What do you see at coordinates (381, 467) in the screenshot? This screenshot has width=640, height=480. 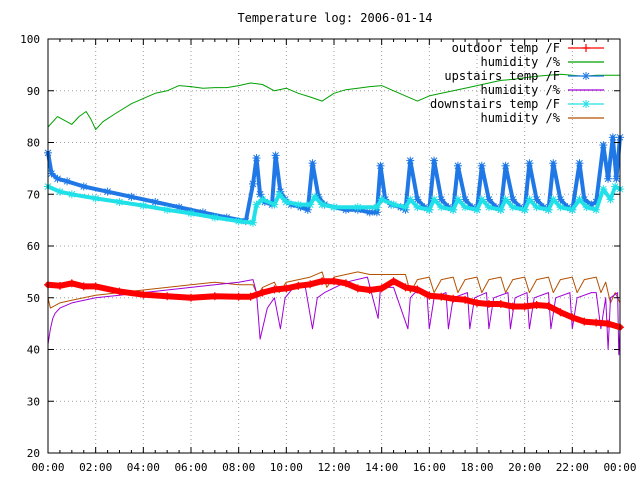 I see `x-tick-label: 14:00` at bounding box center [381, 467].